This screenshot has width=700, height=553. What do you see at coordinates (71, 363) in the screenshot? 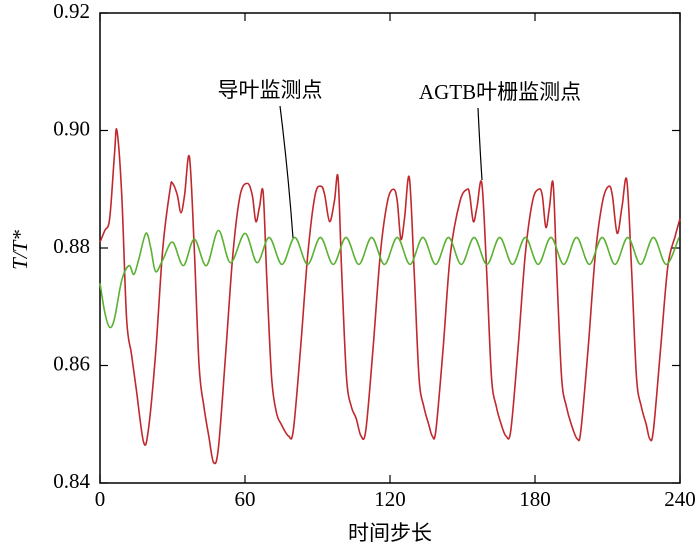
I see `y-tick-label: 0.86` at bounding box center [71, 363].